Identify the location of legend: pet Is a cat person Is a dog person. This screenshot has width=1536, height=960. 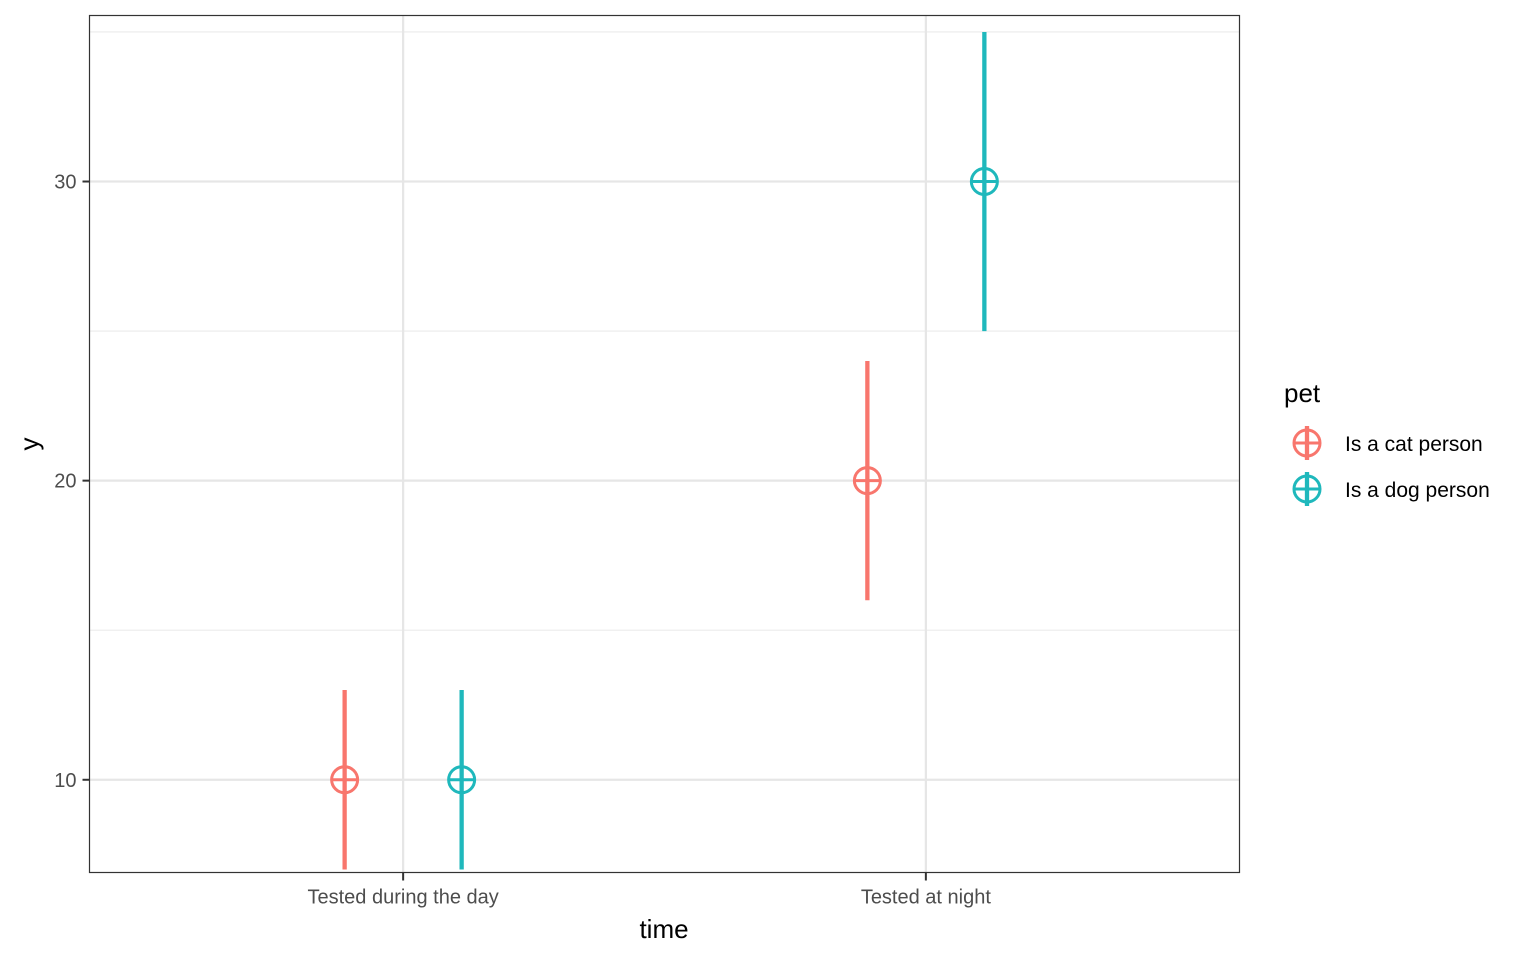
(1387, 442).